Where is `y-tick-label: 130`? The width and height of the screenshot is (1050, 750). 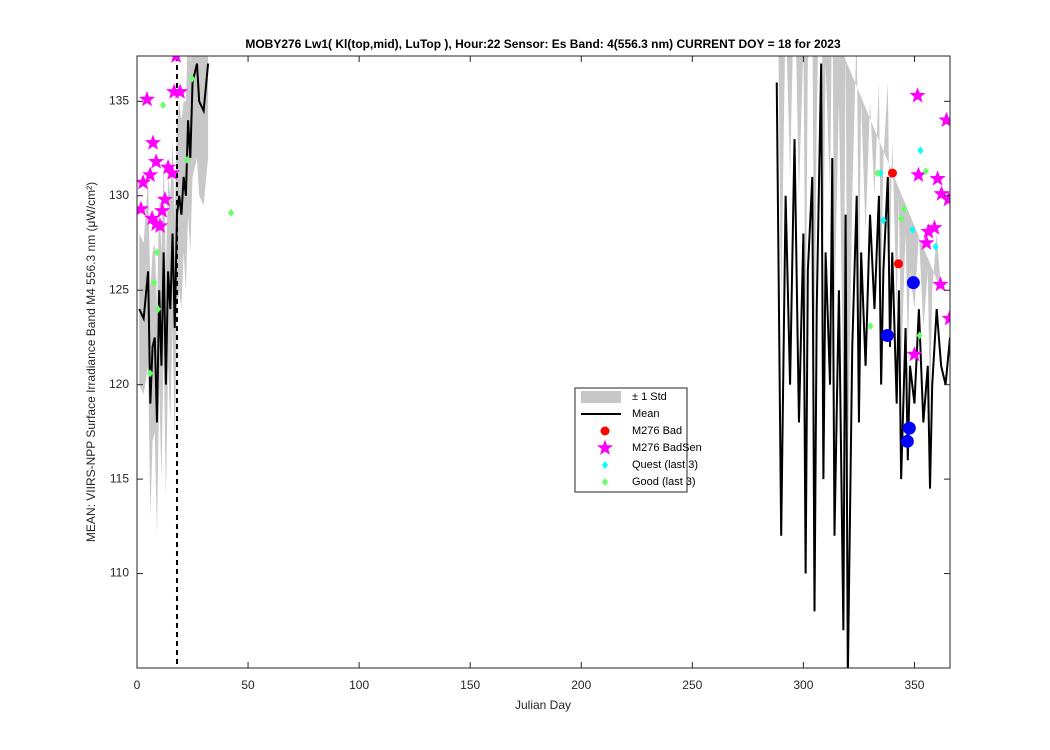 y-tick-label: 130 is located at coordinates (119, 195).